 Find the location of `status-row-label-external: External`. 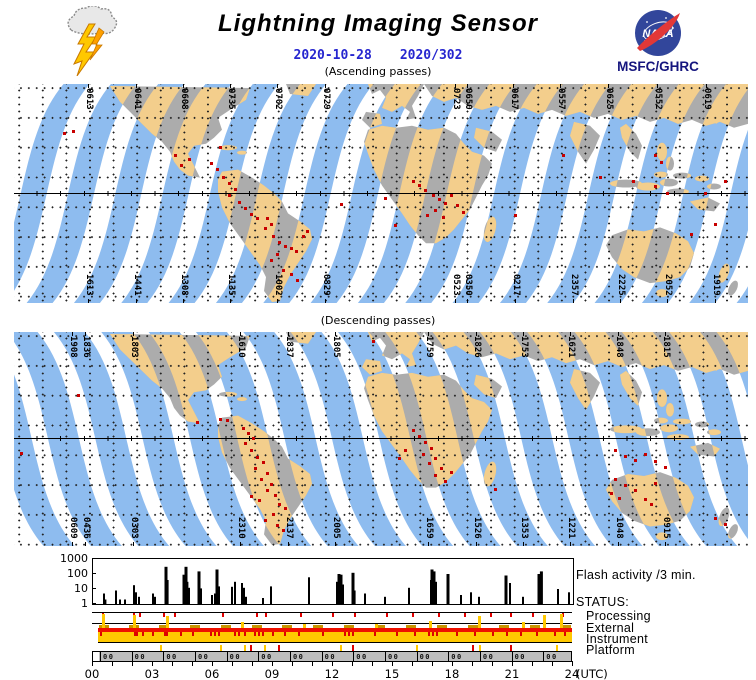

status-row-label-external: External is located at coordinates (610, 628).